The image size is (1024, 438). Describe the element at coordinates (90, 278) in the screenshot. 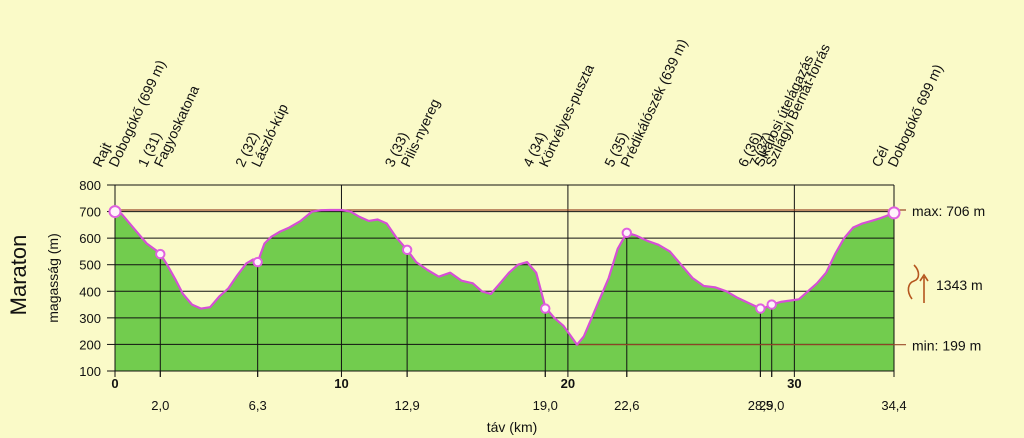

I see `y-tick-labels: 100 200 300 400 500 600 700 800` at that location.